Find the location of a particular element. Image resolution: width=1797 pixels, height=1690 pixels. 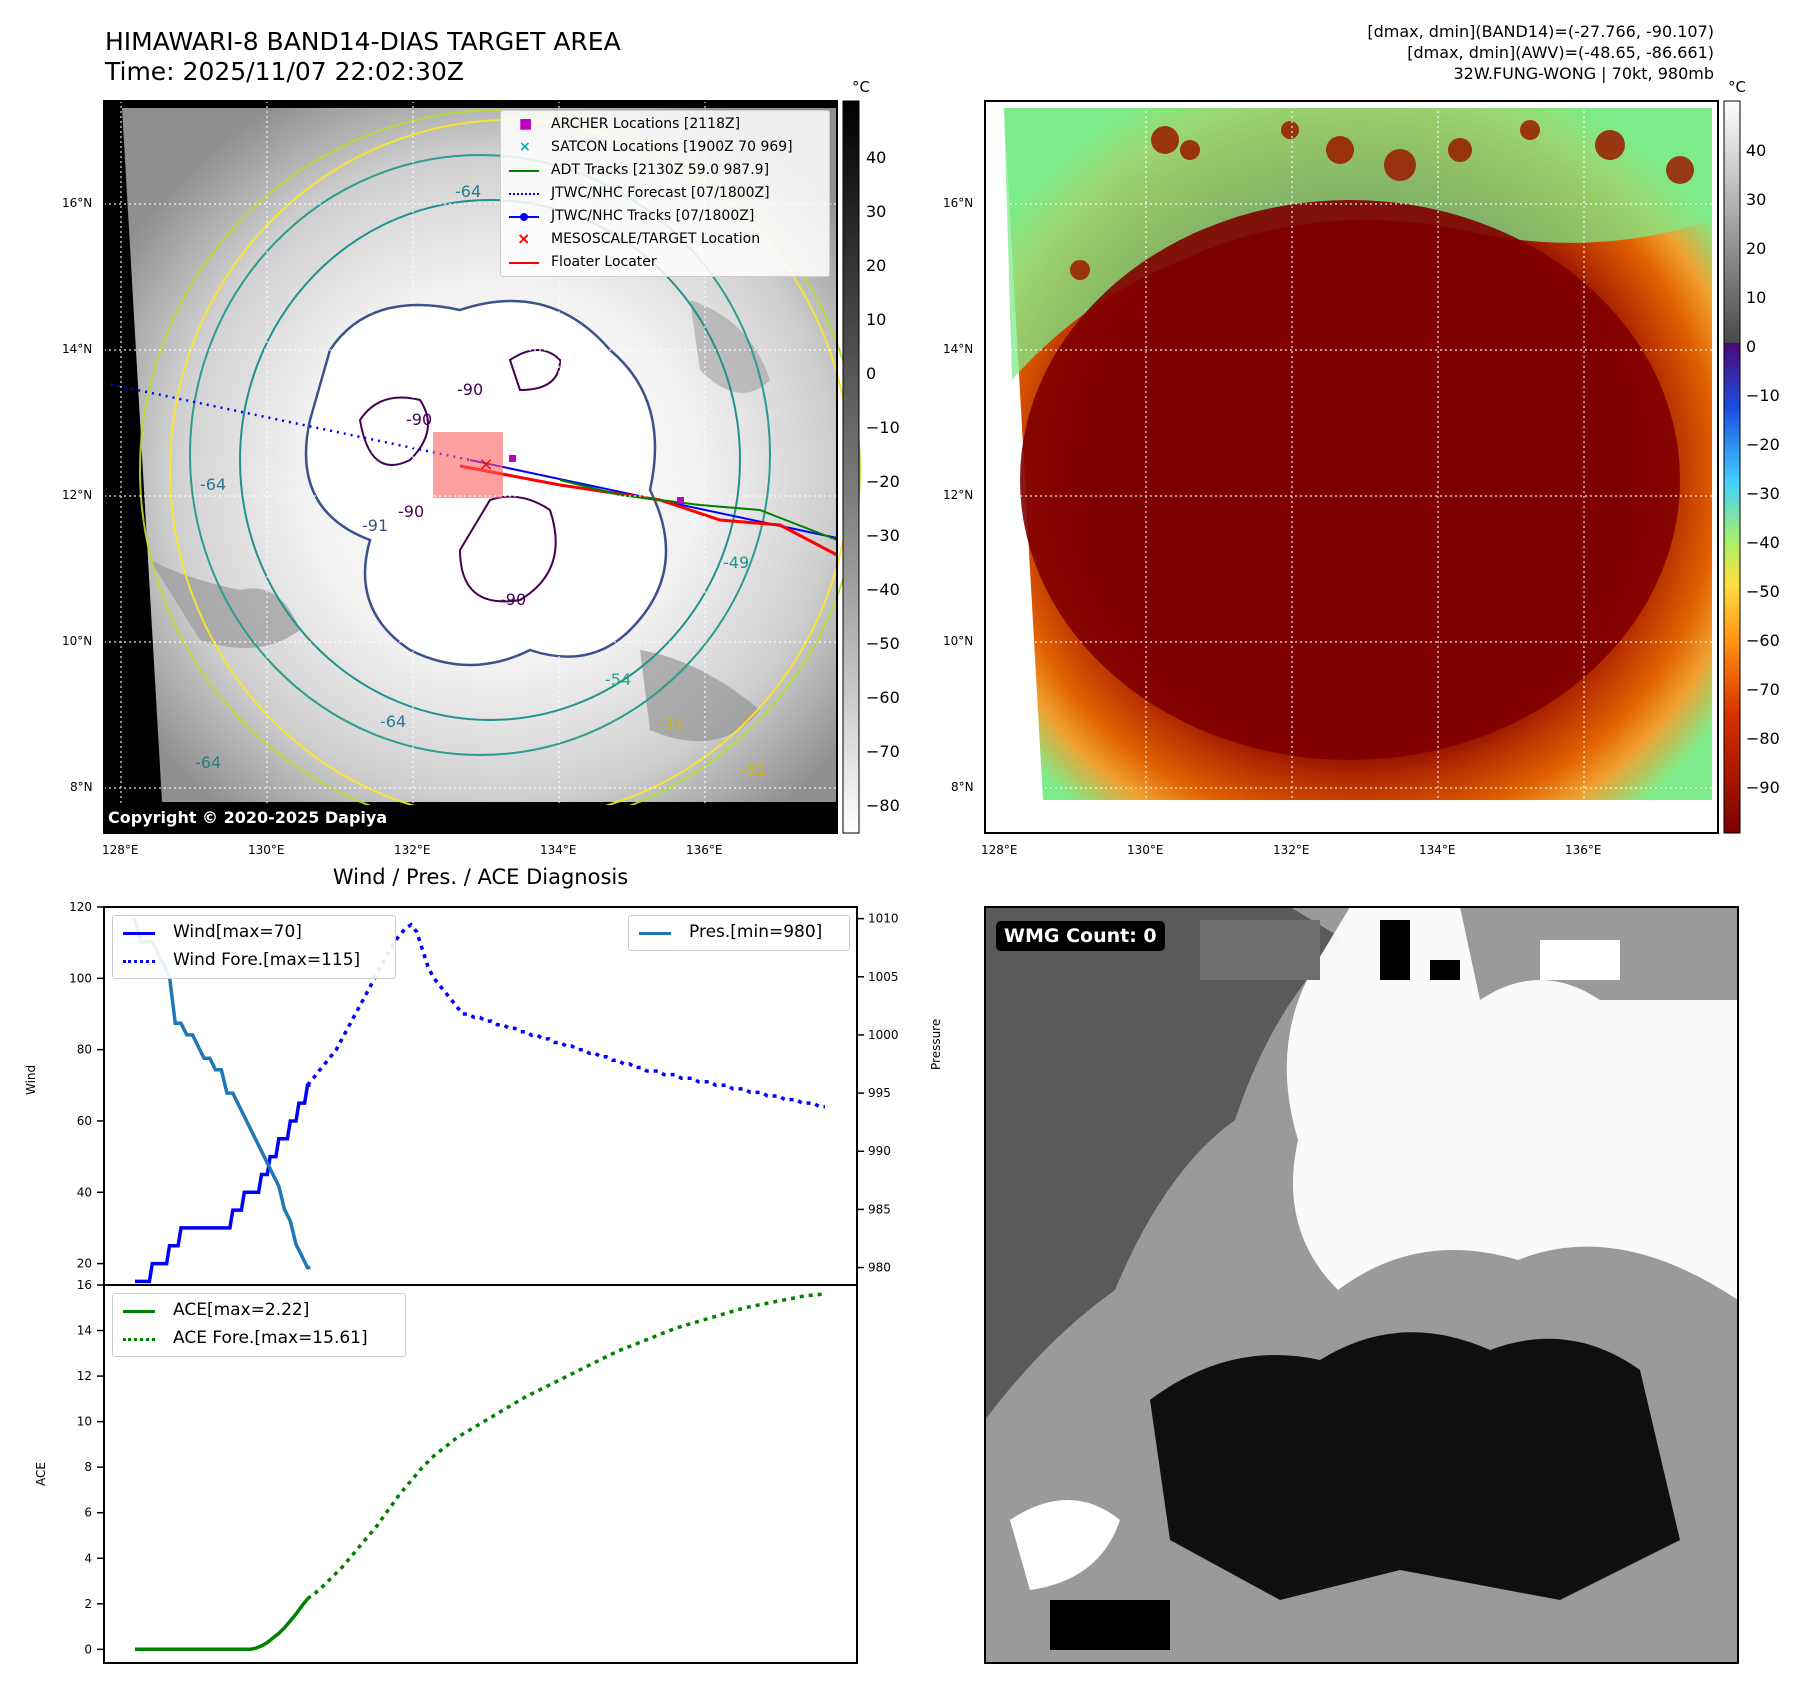

ytick-label-ace: 10 is located at coordinates (84, 1422).